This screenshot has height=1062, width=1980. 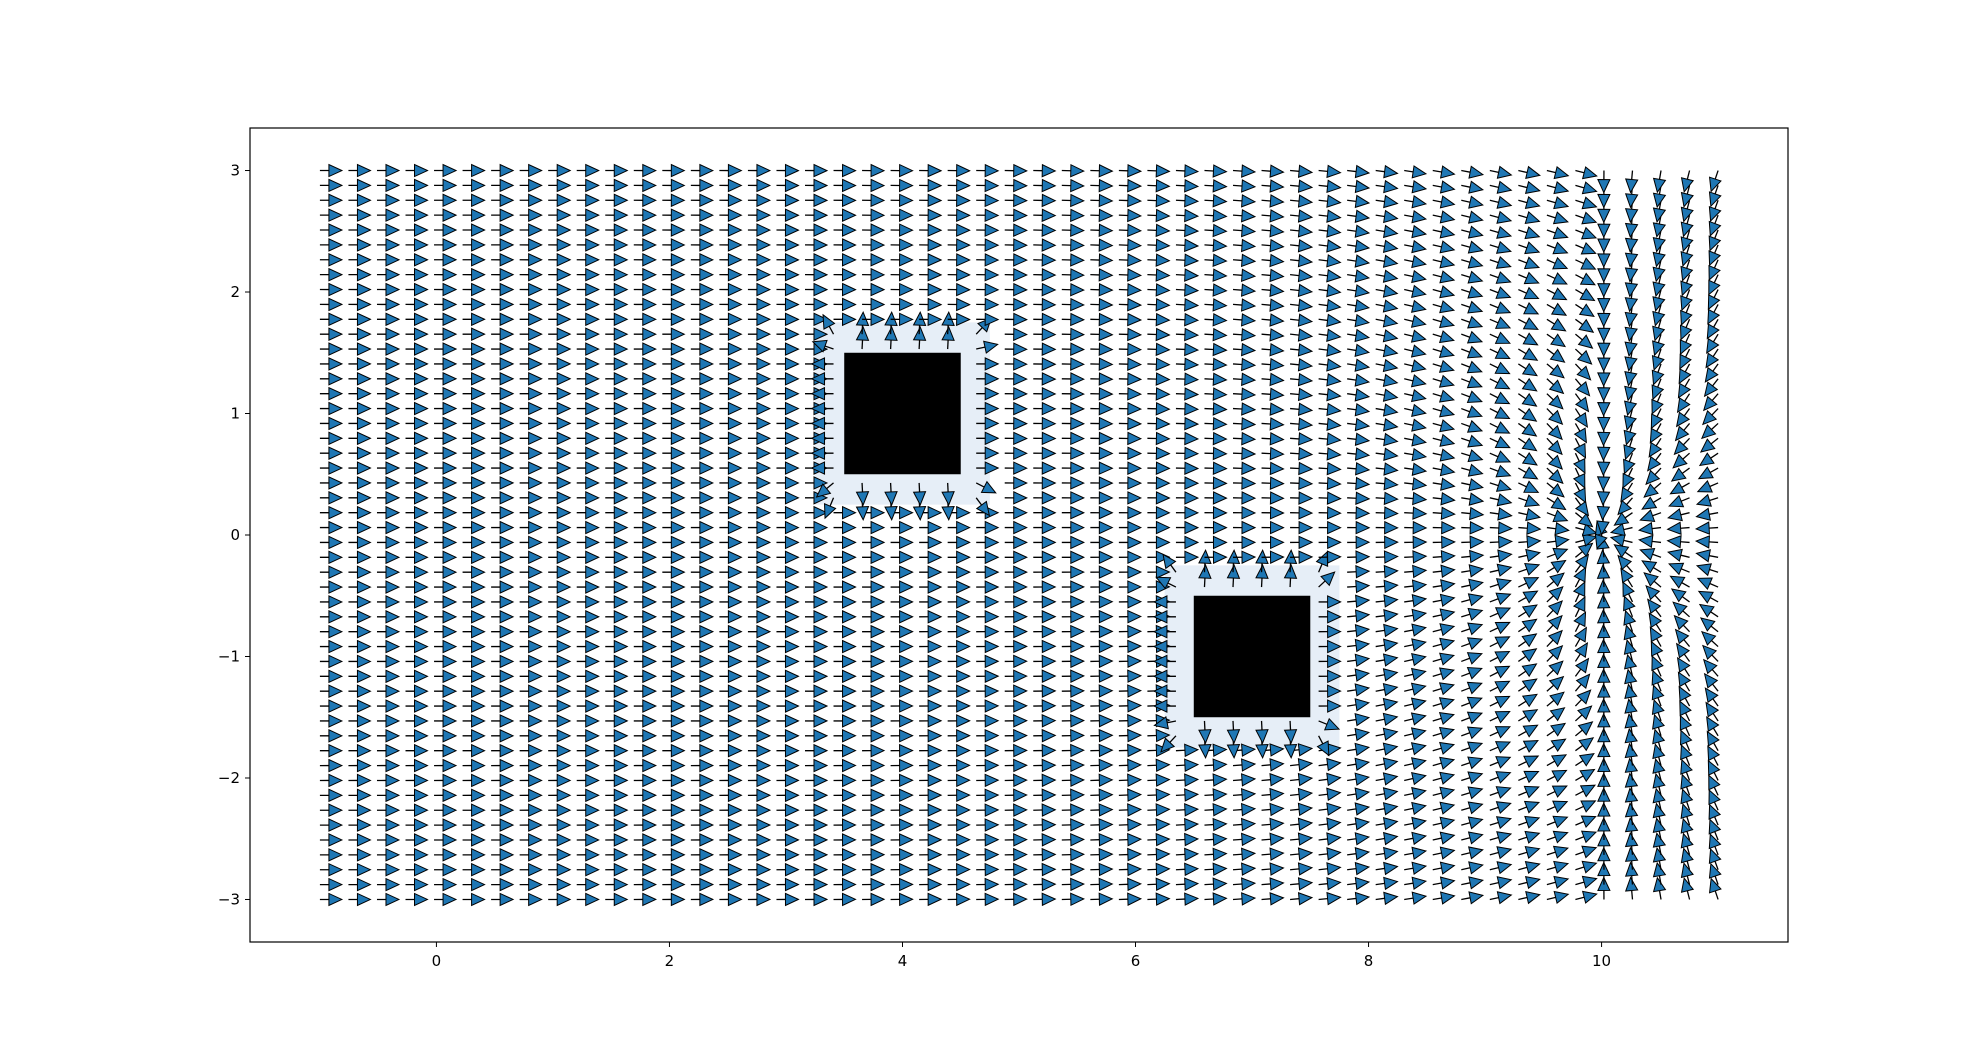 I want to click on y-tick-label: −1, so click(x=229, y=656).